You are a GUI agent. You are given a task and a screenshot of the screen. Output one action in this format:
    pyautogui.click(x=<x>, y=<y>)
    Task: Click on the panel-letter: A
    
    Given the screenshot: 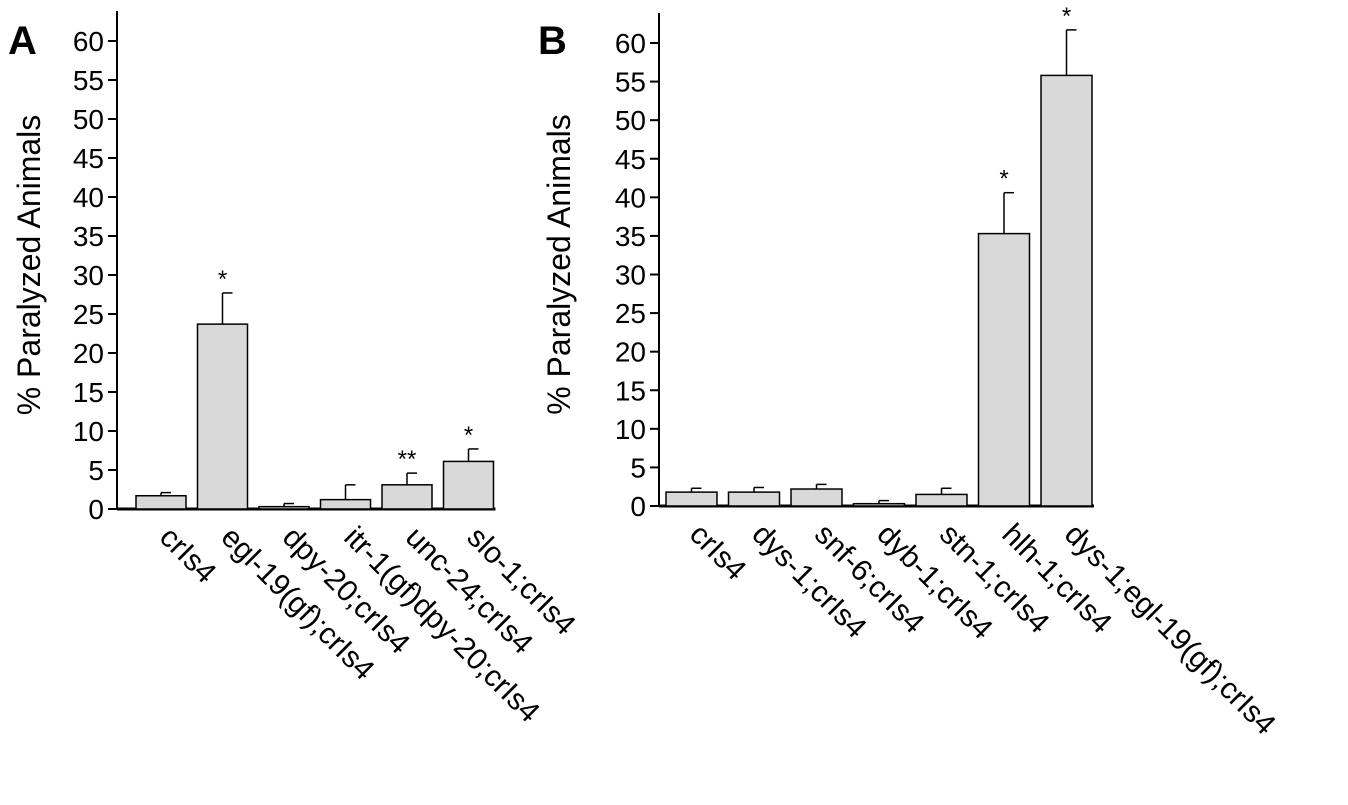 What is the action you would take?
    pyautogui.click(x=22, y=41)
    